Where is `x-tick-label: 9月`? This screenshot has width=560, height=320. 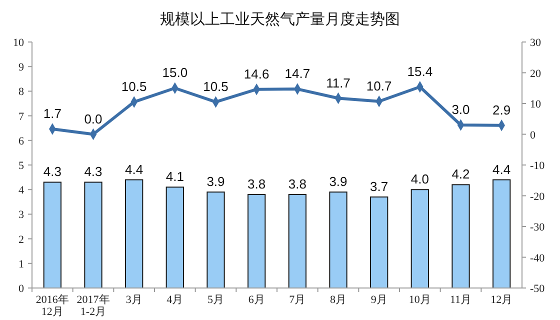 x-tick-label: 9月 is located at coordinates (379, 300).